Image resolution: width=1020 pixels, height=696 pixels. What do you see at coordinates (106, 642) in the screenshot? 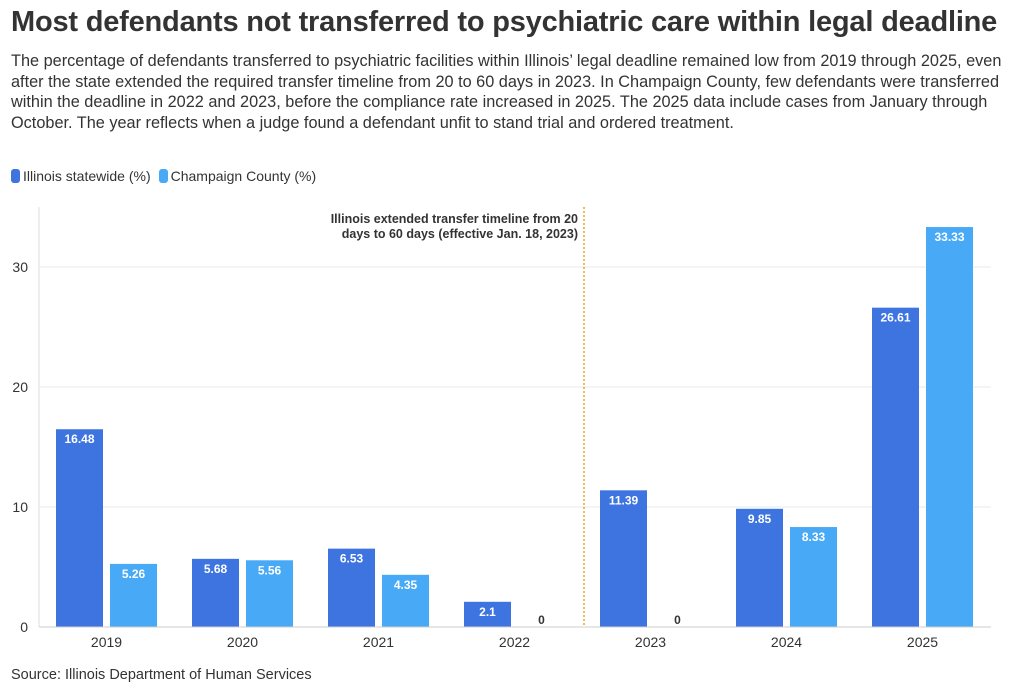
I see `x-tick-label: 2019` at bounding box center [106, 642].